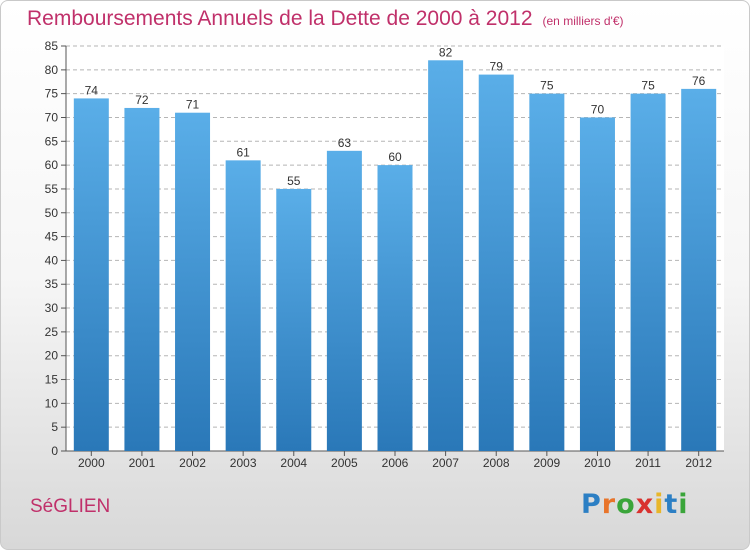 The width and height of the screenshot is (750, 550). Describe the element at coordinates (626, 504) in the screenshot. I see `logo-letter: o` at that location.